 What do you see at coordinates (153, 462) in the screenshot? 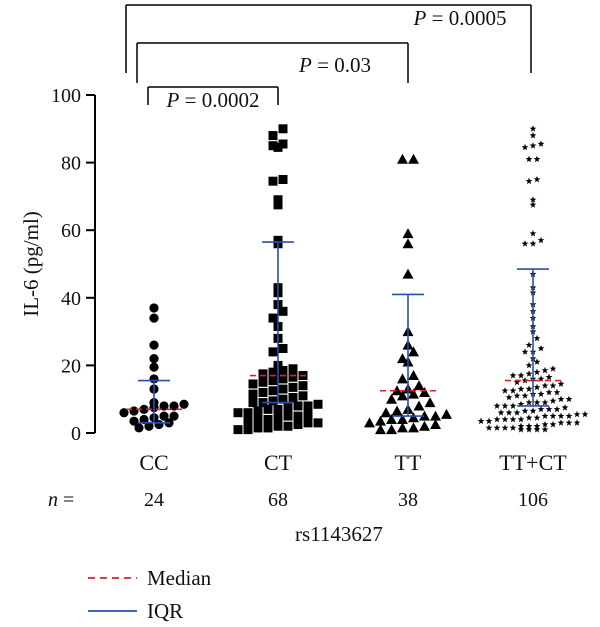
I see `category-label: CC` at bounding box center [153, 462].